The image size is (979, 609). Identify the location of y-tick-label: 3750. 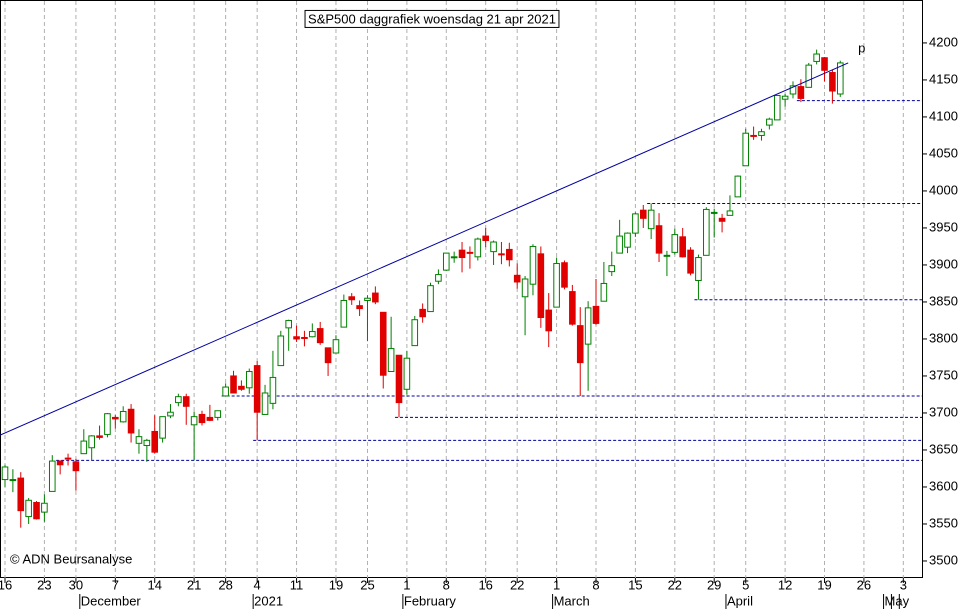
(943, 374).